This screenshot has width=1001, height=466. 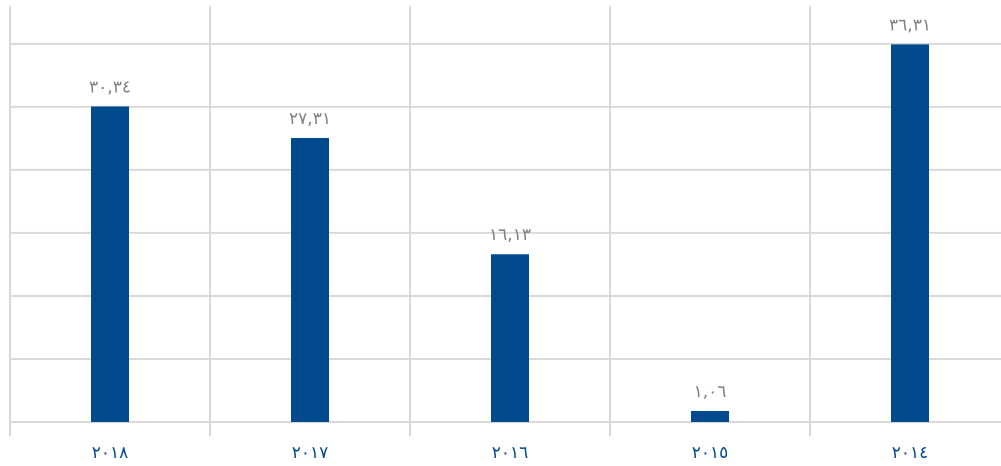 I want to click on data-label-4: ٣٦,٣١, so click(x=910, y=25).